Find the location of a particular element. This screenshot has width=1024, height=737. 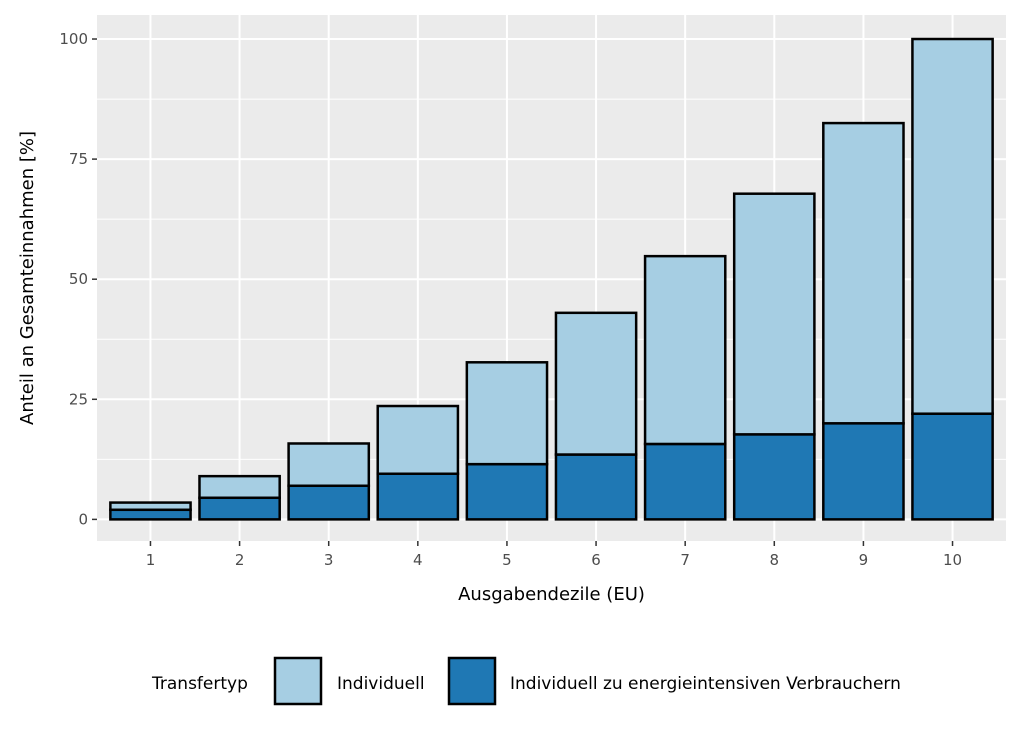

x-tick-label: 5 is located at coordinates (507, 560).